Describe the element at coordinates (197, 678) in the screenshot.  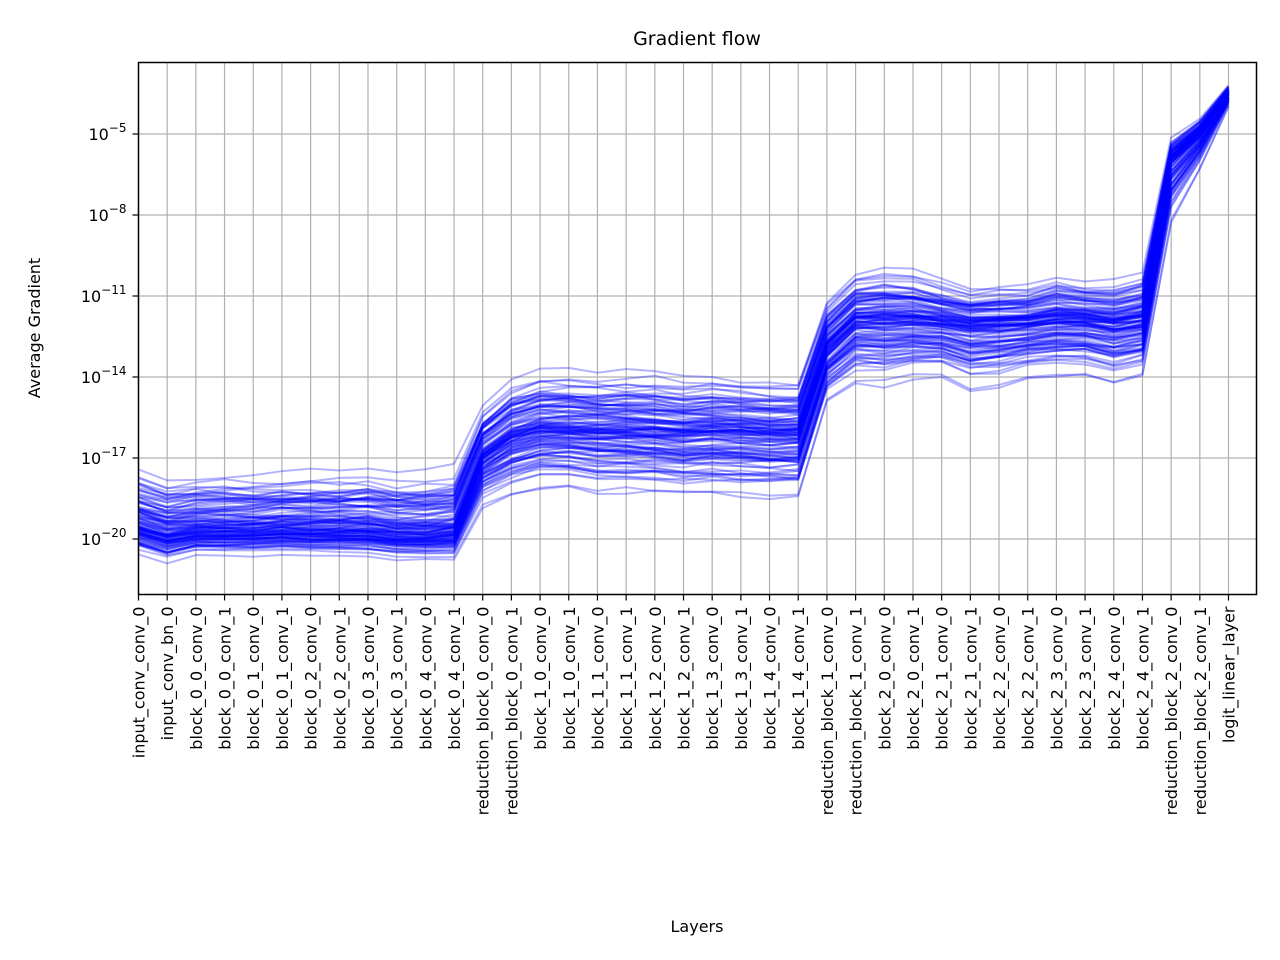
I see `x-tick-label: block_0_0_conv_0` at that location.